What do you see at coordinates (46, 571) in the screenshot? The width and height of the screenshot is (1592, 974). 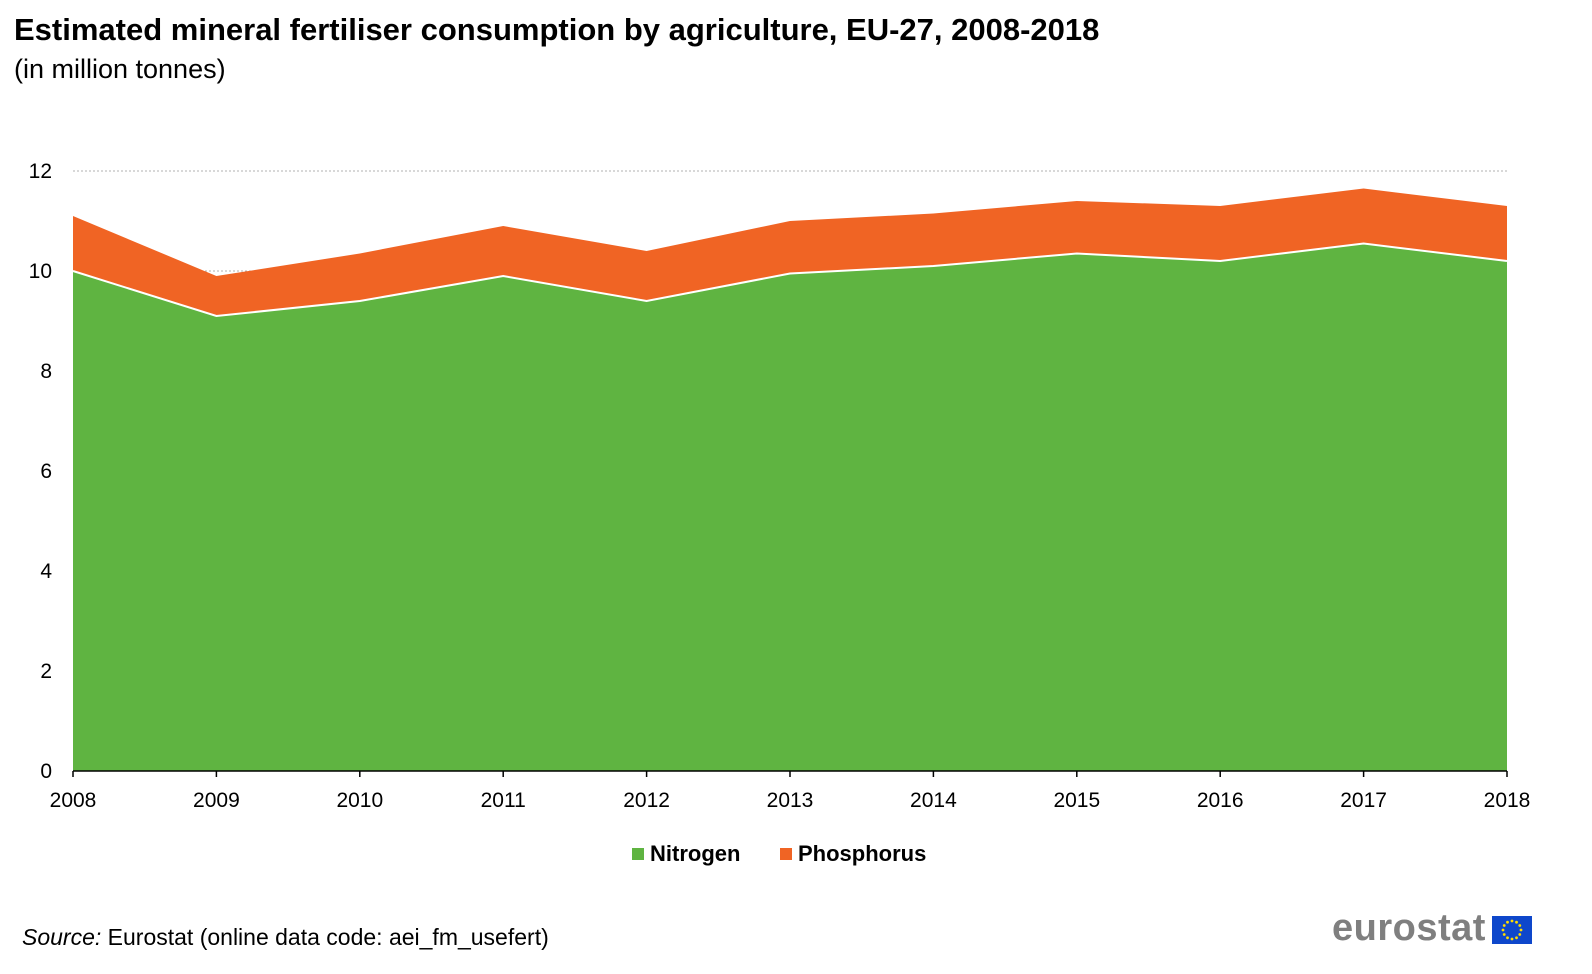 I see `y-tick-label-4: 4` at bounding box center [46, 571].